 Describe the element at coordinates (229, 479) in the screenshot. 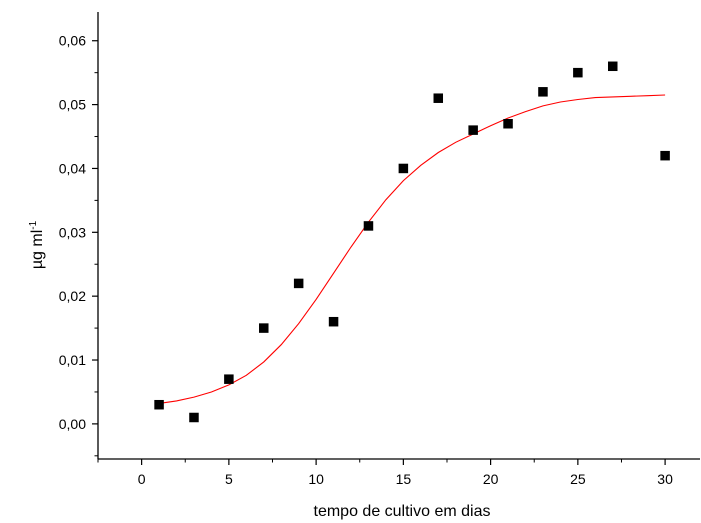

I see `x-tick-label: 5` at that location.